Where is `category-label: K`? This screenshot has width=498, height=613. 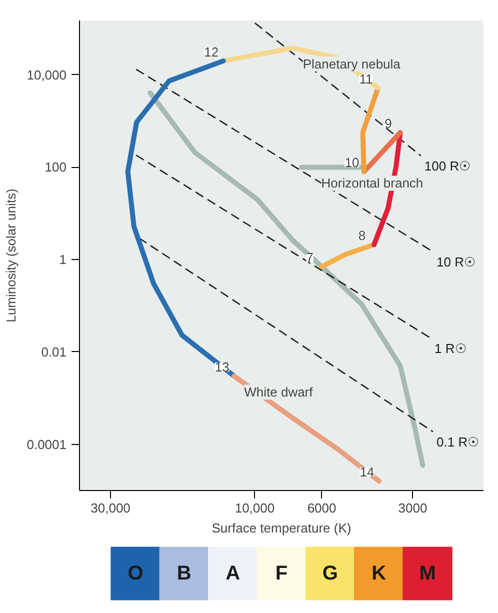 category-label: K is located at coordinates (379, 573).